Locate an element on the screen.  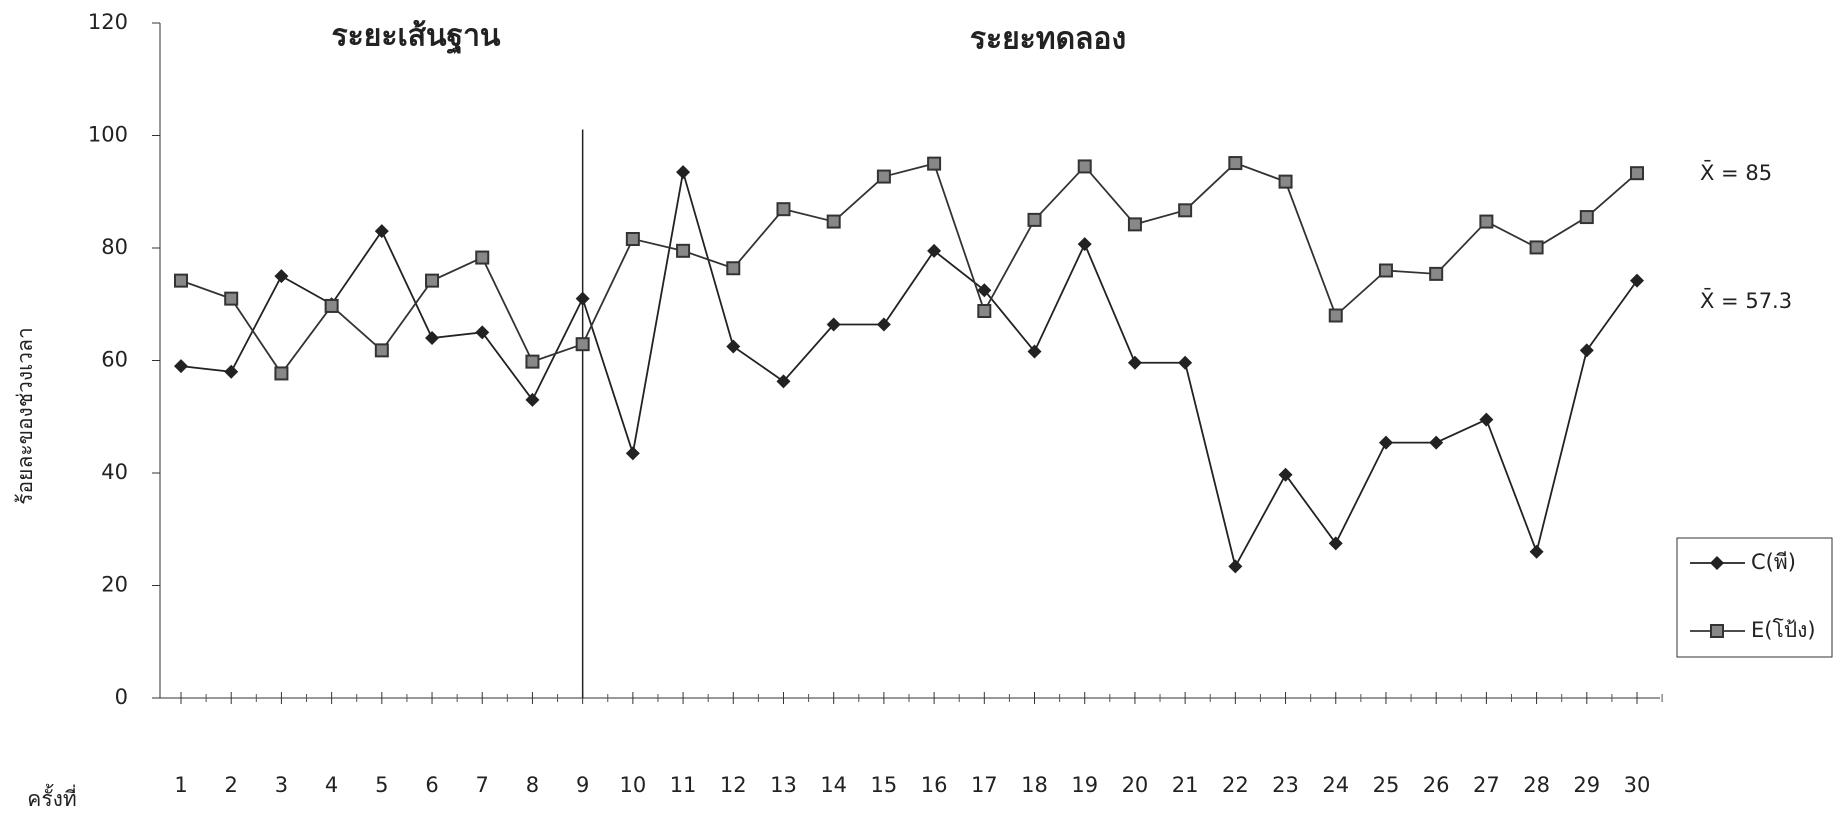
x-tick-label: 19 is located at coordinates (1084, 785).